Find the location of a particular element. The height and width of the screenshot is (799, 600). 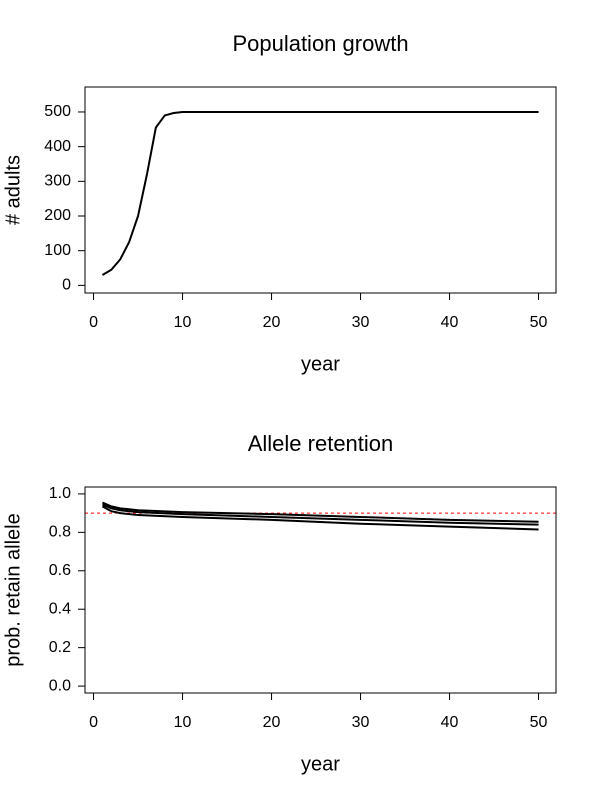

y-axis-label: prob. retain allele is located at coordinates (13, 589).